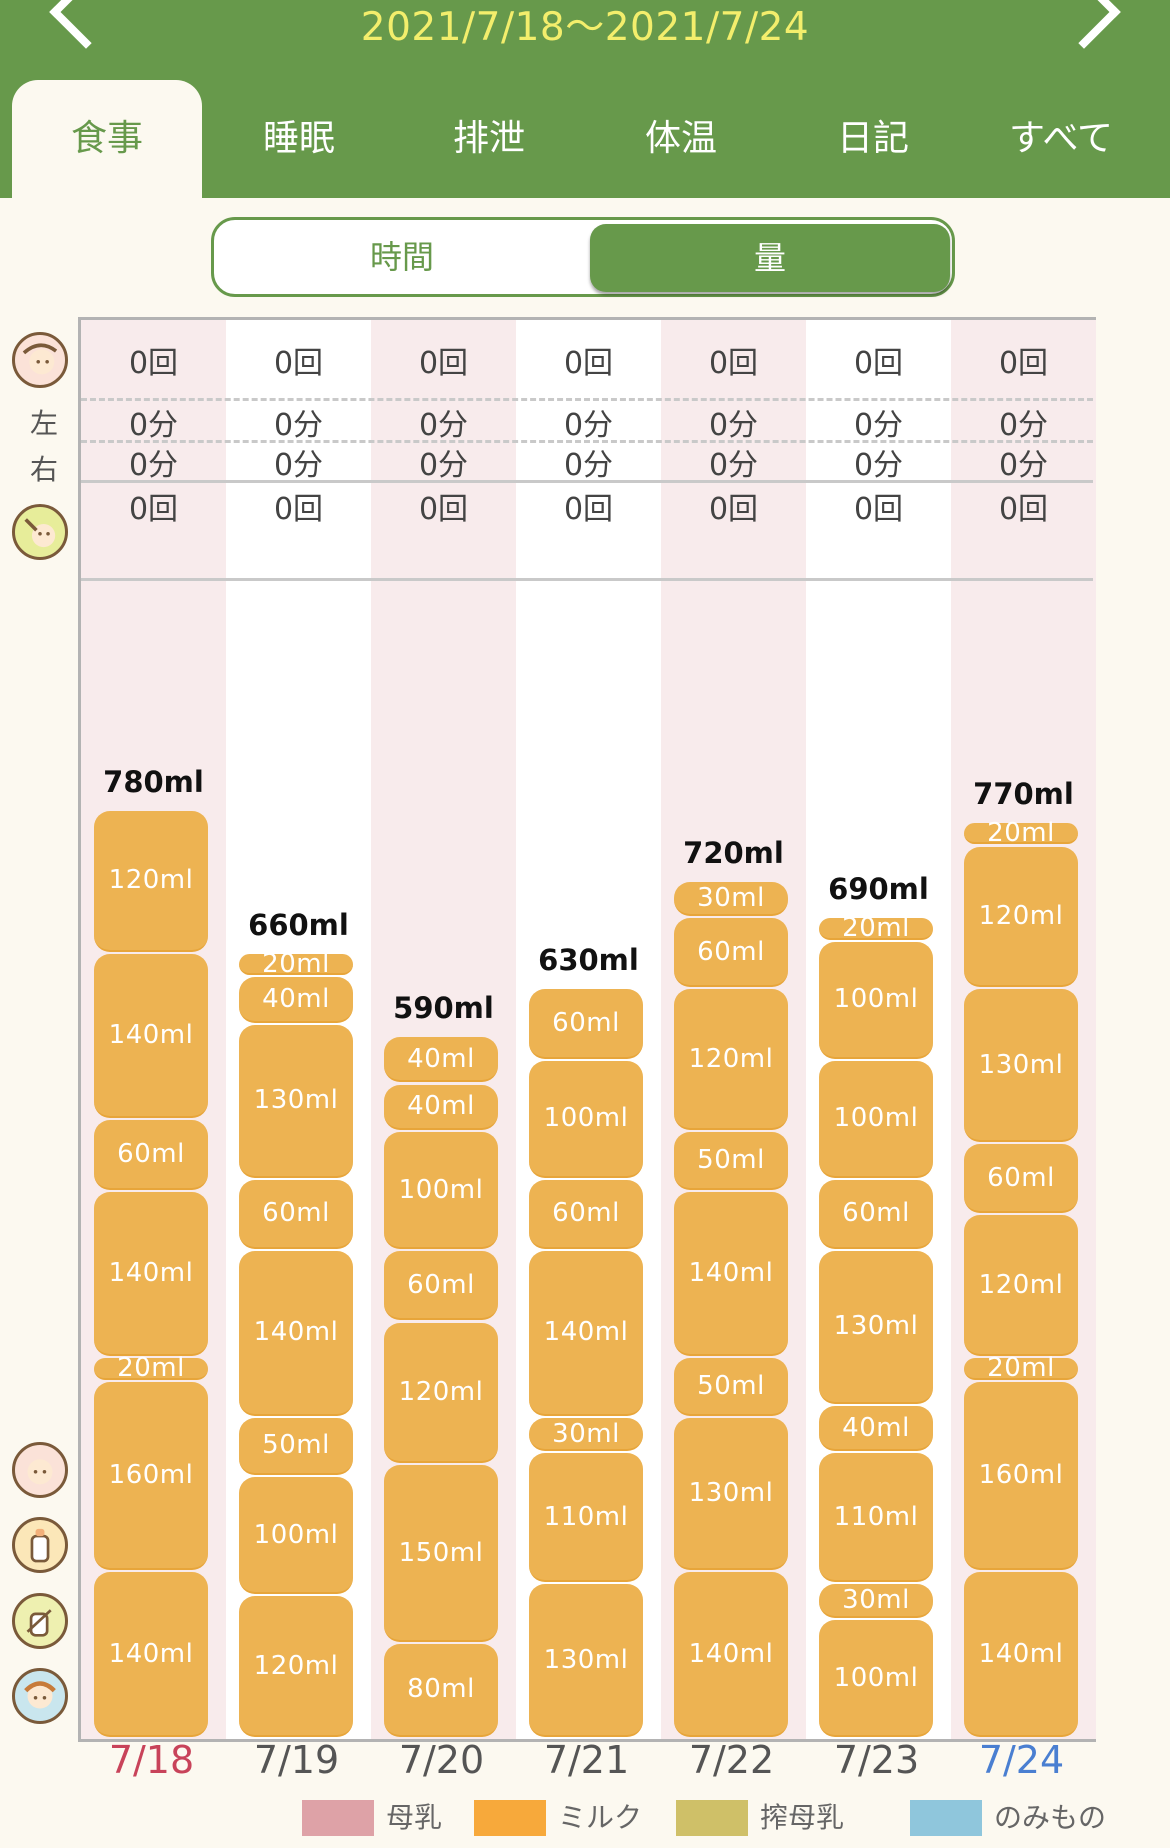 The height and width of the screenshot is (1848, 1170). What do you see at coordinates (296, 1760) in the screenshot?
I see `day-date-label: 7/19` at bounding box center [296, 1760].